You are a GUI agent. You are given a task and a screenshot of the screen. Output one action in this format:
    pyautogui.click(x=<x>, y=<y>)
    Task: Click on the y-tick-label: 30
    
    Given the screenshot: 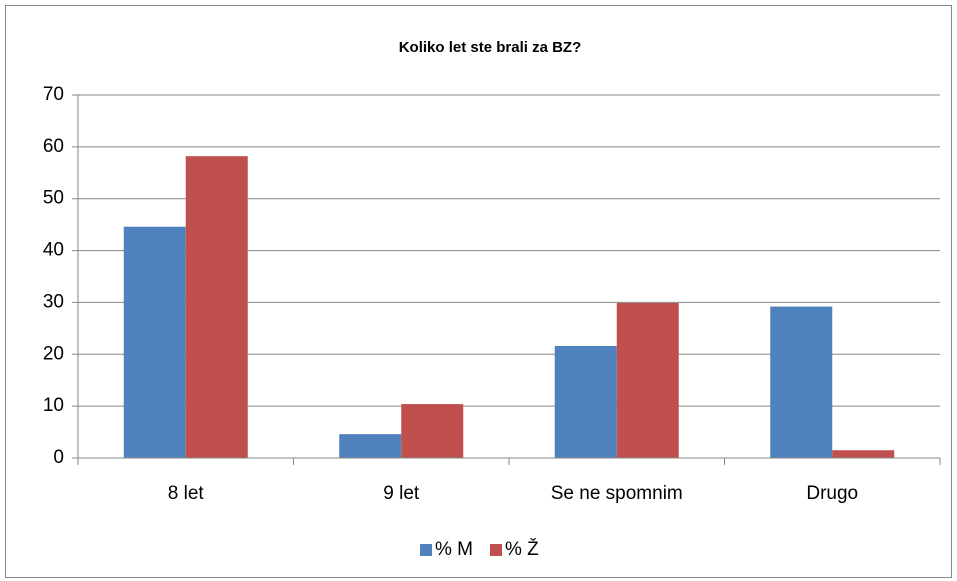 What is the action you would take?
    pyautogui.click(x=53, y=301)
    